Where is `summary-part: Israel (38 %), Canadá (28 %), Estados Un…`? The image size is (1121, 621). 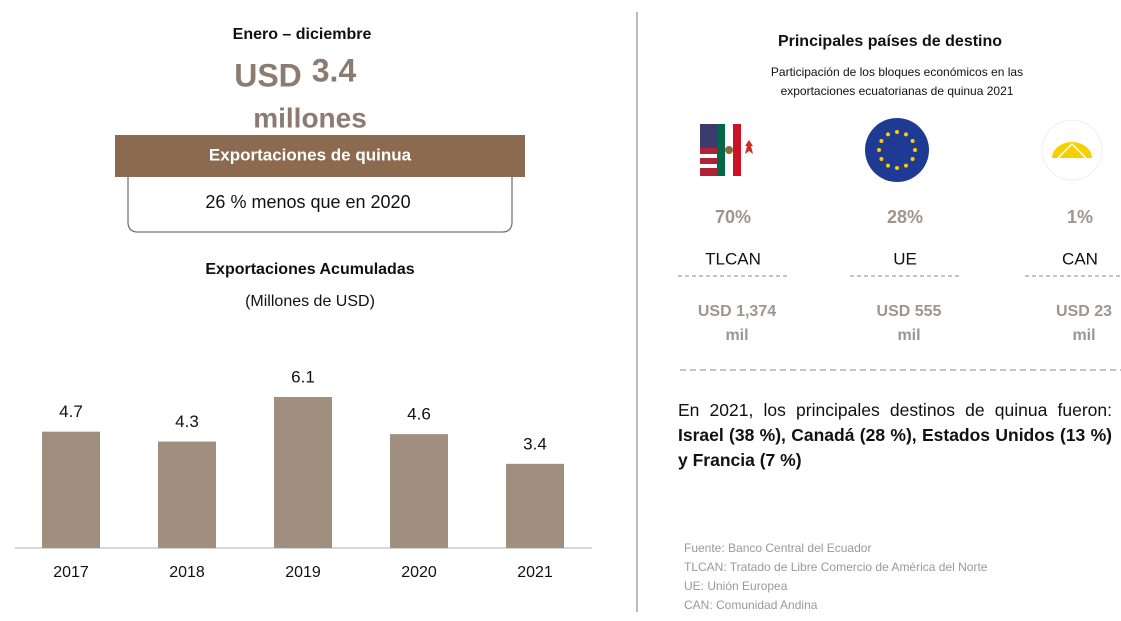 summary-part: Israel (38 %), Canadá (28 %), Estados Un… is located at coordinates (895, 447).